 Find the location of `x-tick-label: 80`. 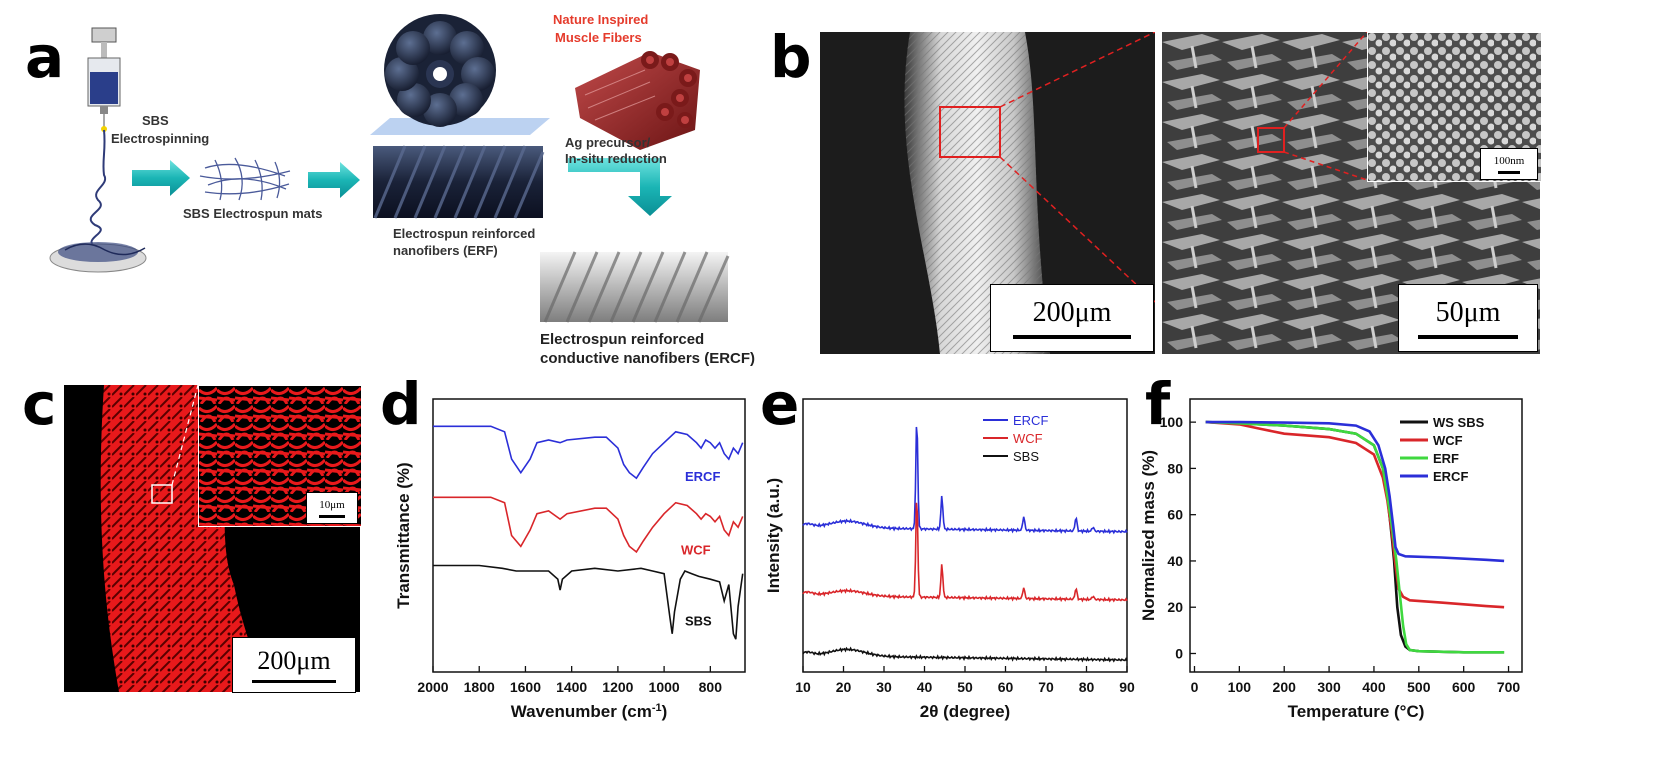

x-tick-label: 80 is located at coordinates (1087, 687).